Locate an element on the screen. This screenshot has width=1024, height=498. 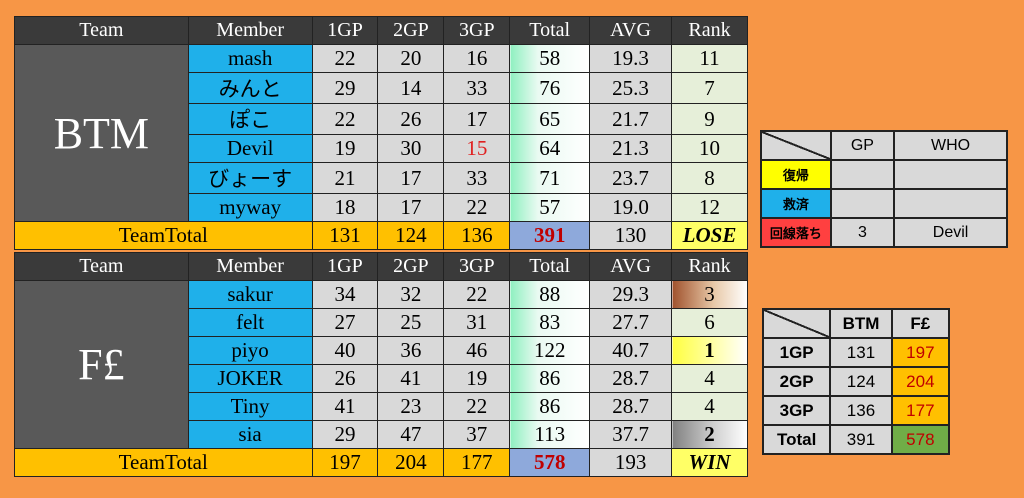
gp1-score: 21 is located at coordinates (345, 178).